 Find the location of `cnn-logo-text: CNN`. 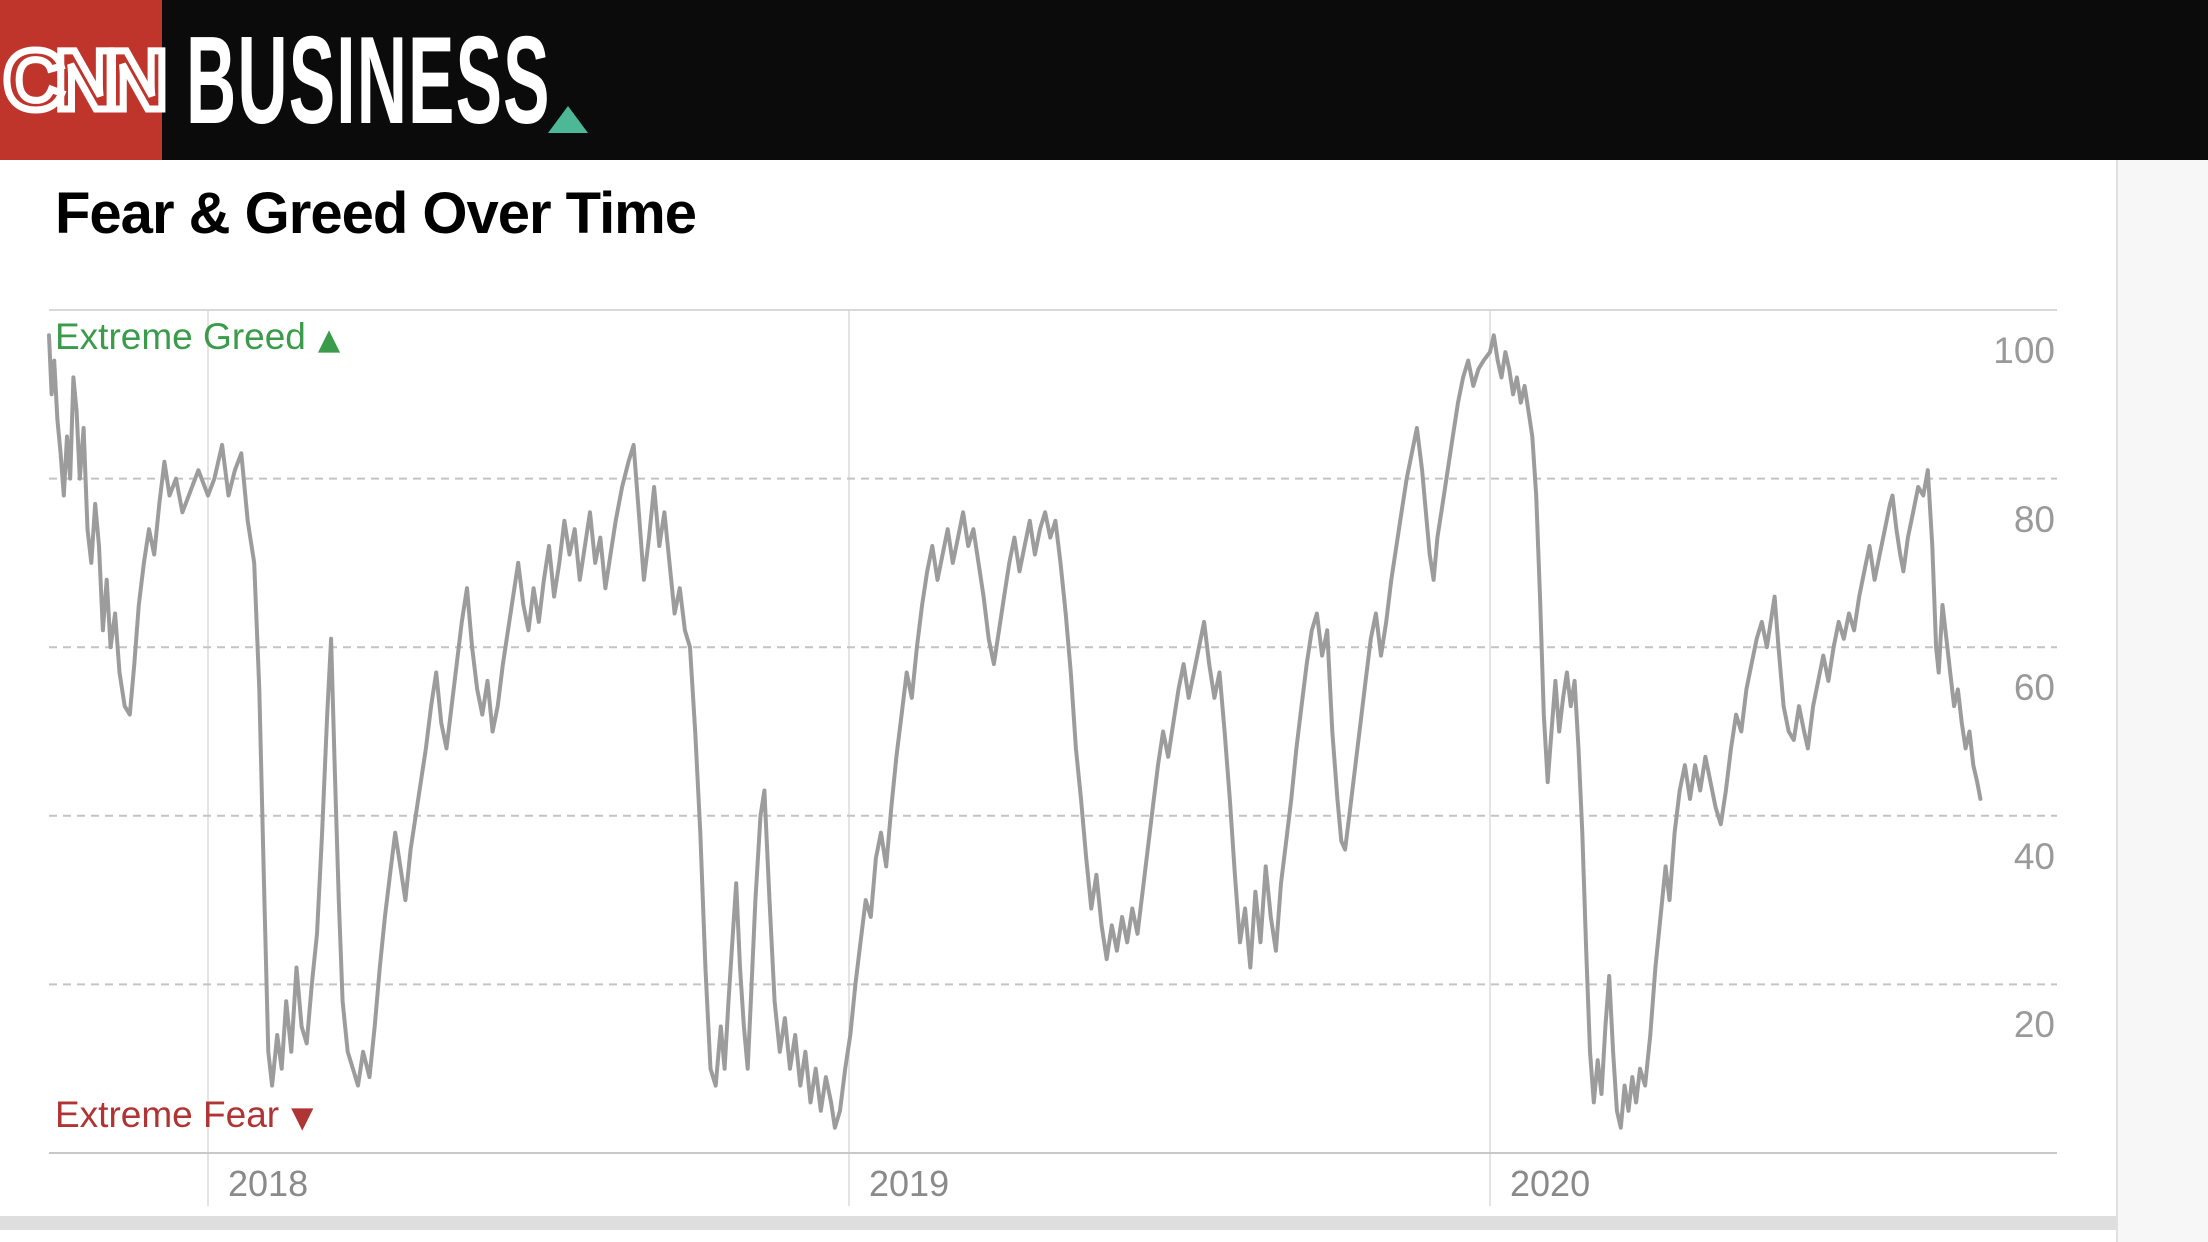

cnn-logo-text: CNN is located at coordinates (85, 80).